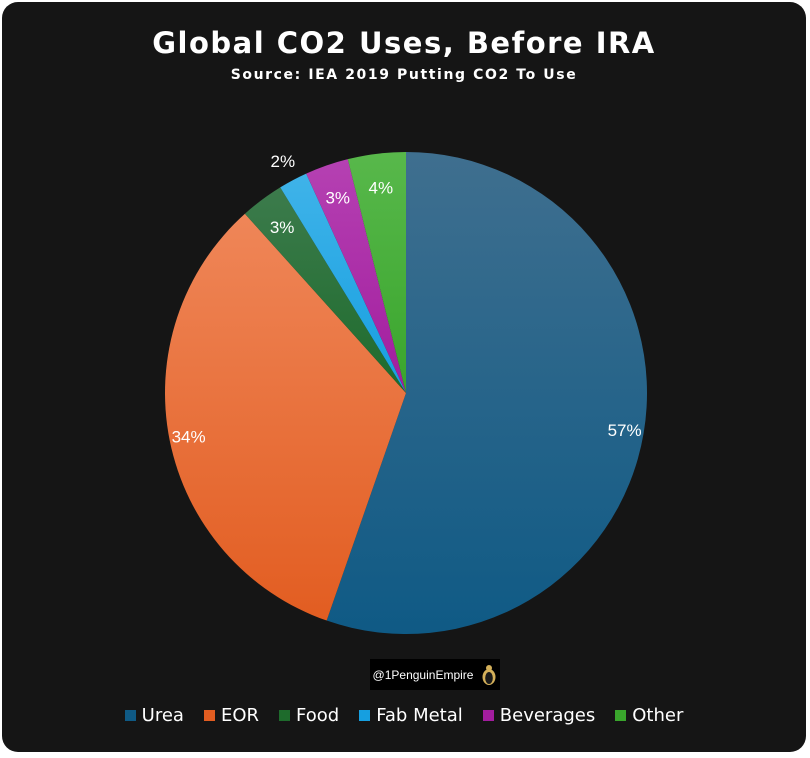  I want to click on chart-legend: Urea EOR Food Fab Metal Beverages Other, so click(404, 715).